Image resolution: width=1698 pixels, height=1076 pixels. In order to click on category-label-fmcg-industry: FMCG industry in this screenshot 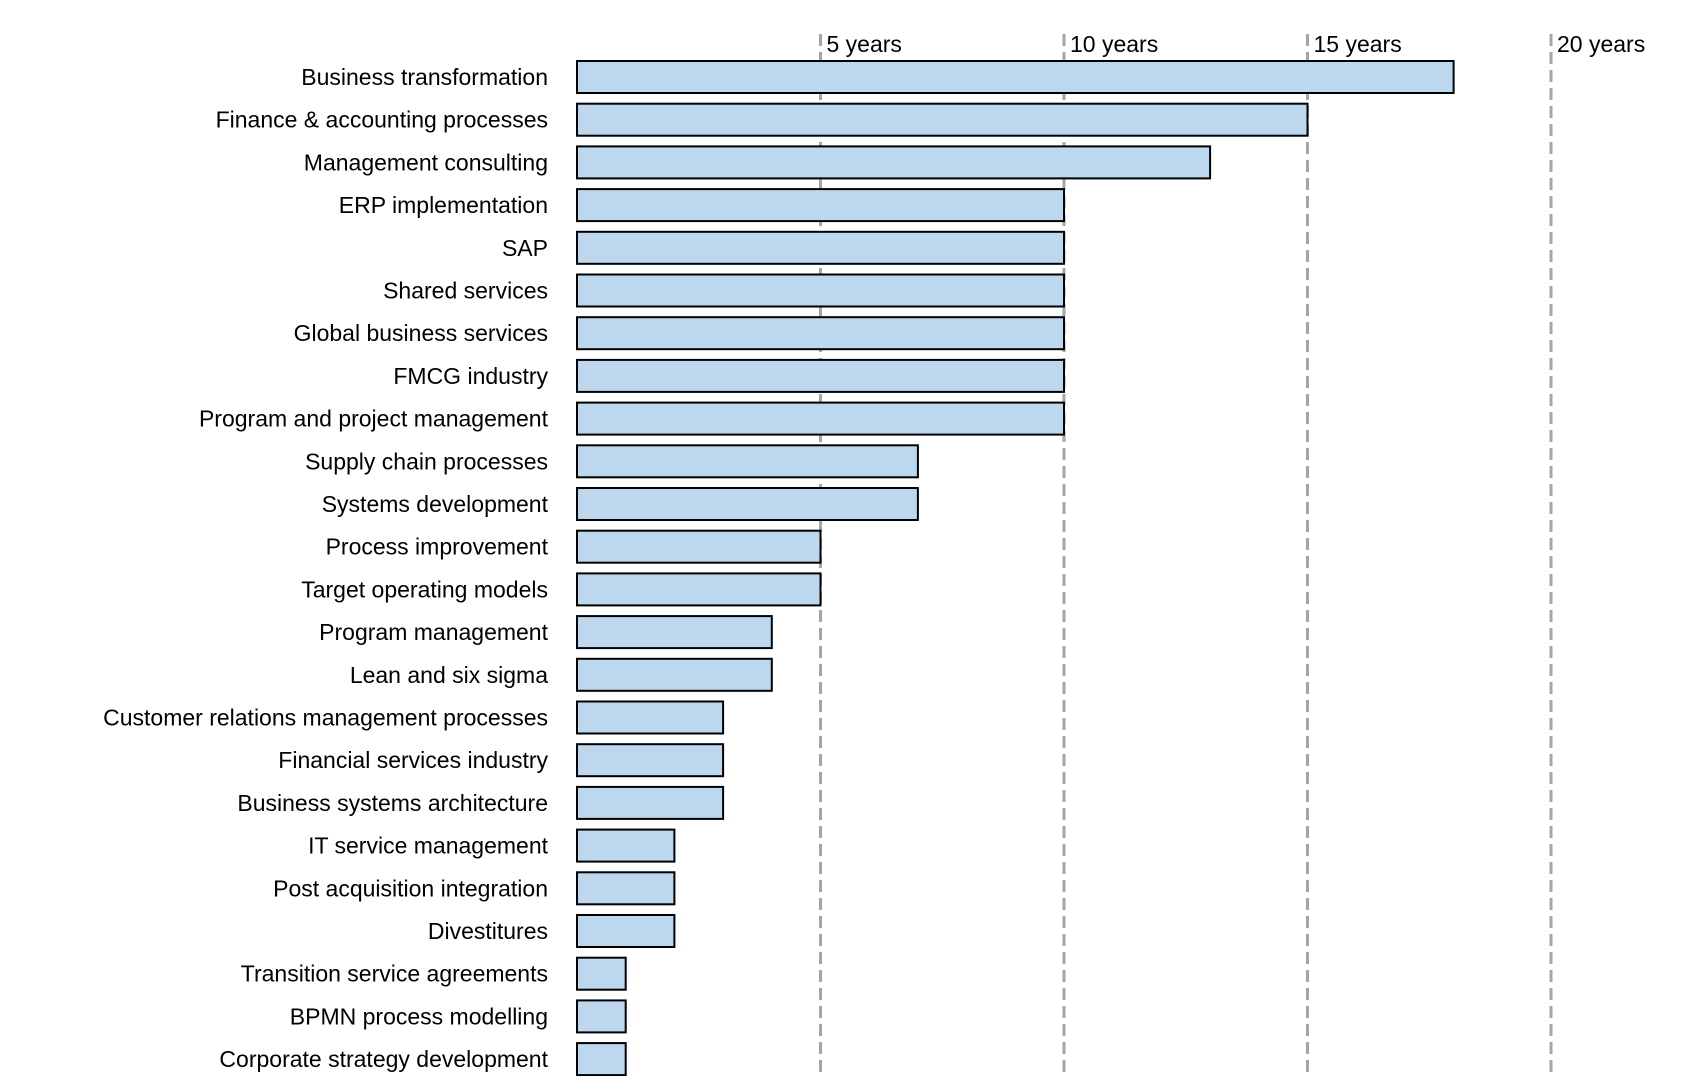, I will do `click(470, 376)`.